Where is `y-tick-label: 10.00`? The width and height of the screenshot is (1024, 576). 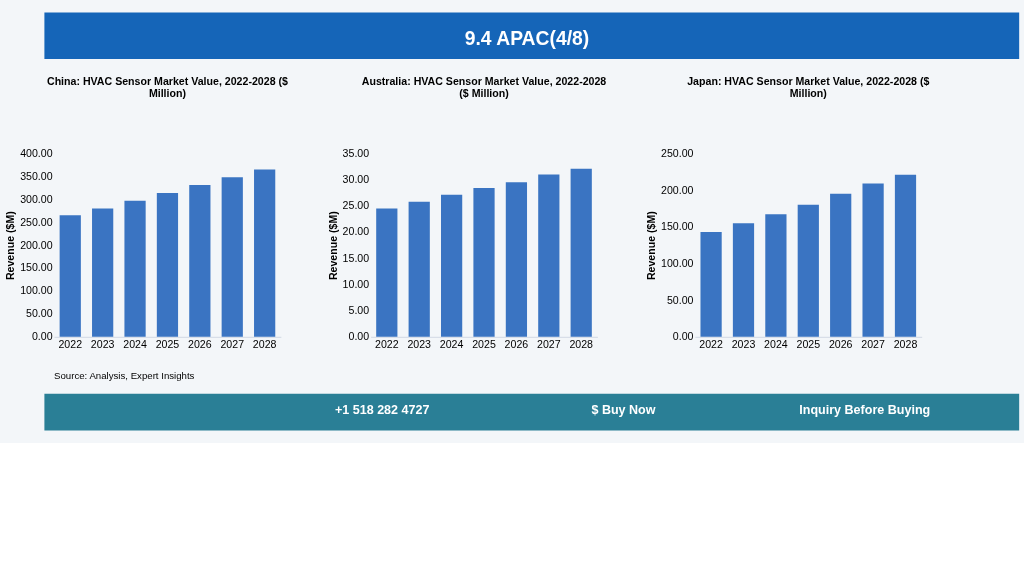 y-tick-label: 10.00 is located at coordinates (356, 283).